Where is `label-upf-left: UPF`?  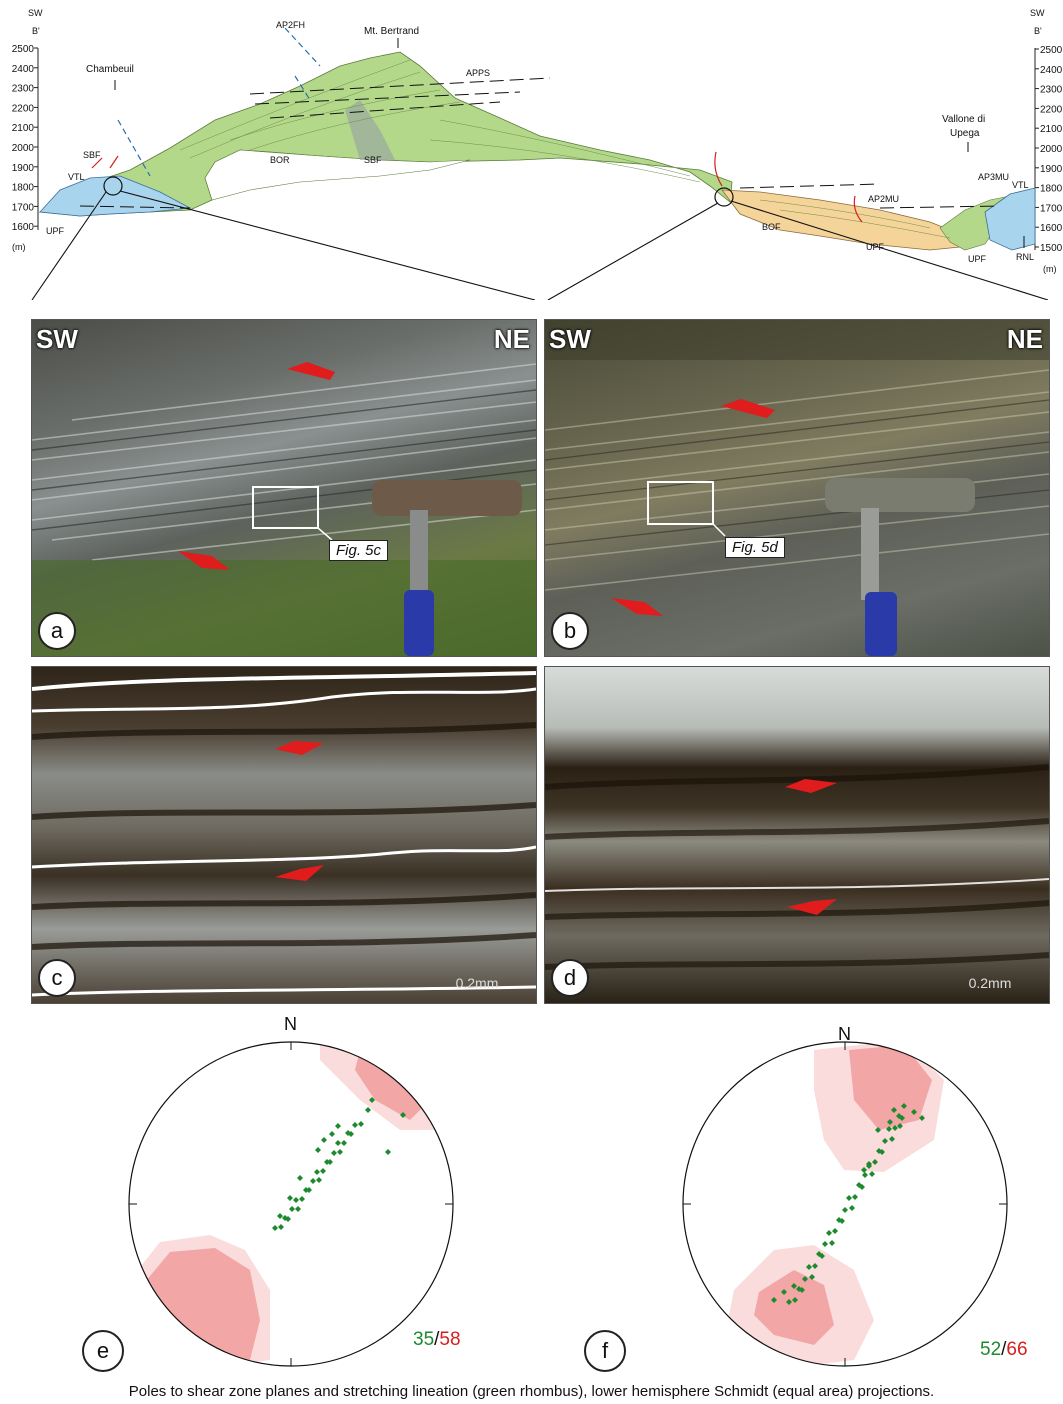
label-upf-left: UPF is located at coordinates (55, 231).